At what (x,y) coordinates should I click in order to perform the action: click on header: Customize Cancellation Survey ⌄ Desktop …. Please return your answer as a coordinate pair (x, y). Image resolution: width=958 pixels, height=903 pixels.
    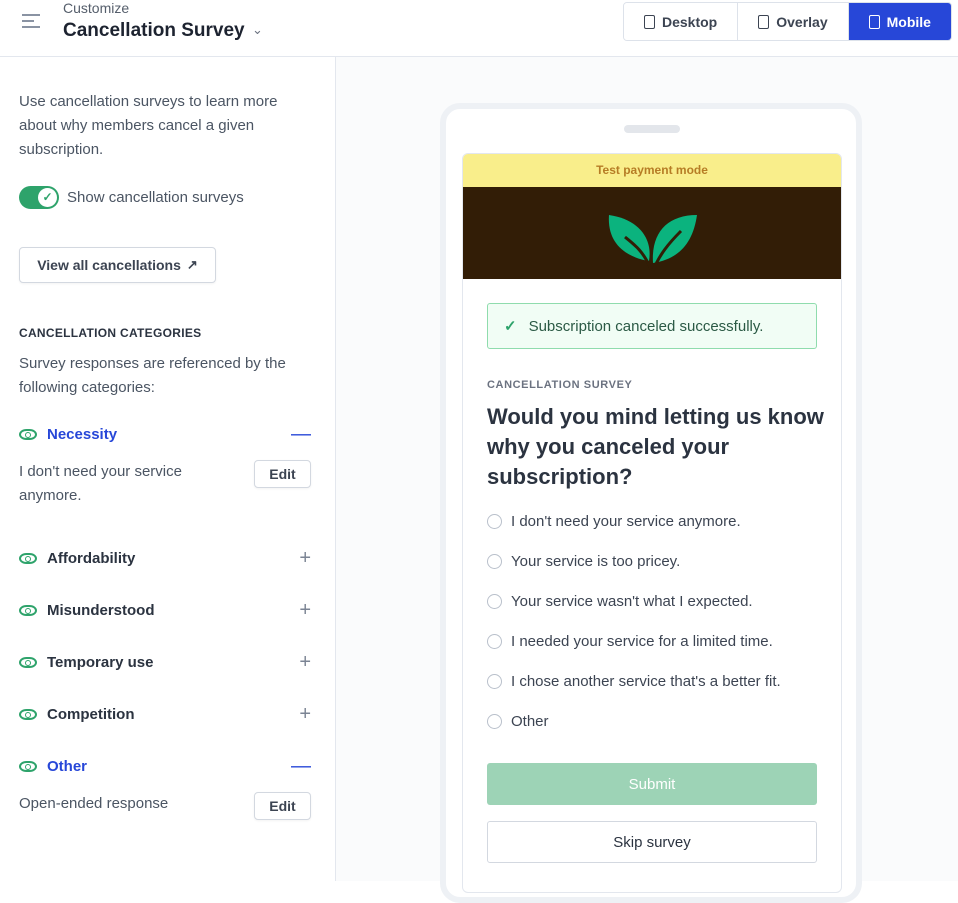
    Looking at the image, I should click on (479, 28).